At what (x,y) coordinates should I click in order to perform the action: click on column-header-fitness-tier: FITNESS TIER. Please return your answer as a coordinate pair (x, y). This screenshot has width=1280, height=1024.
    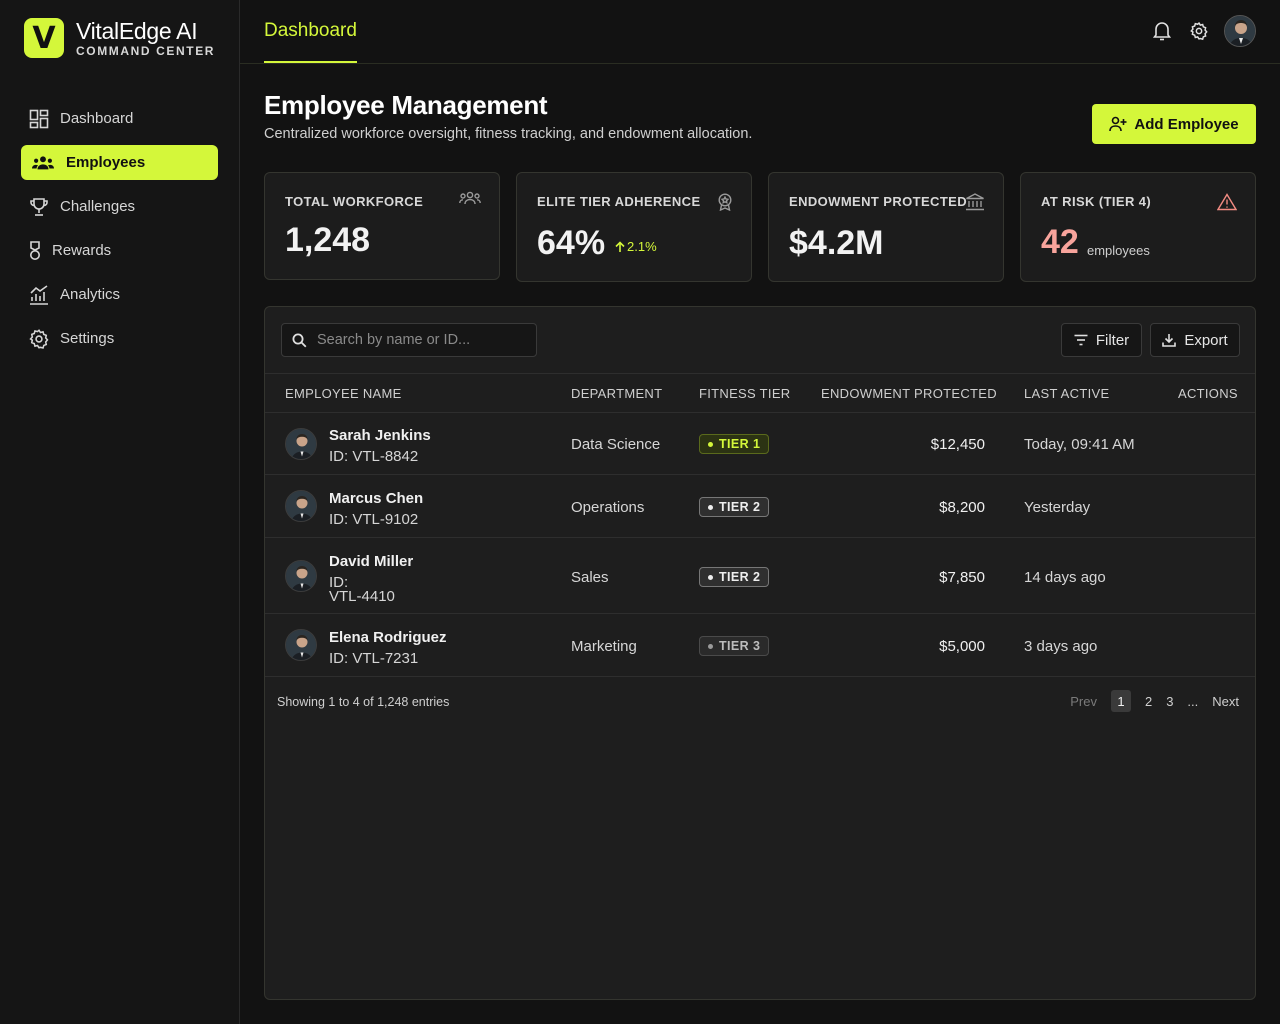
    Looking at the image, I should click on (745, 393).